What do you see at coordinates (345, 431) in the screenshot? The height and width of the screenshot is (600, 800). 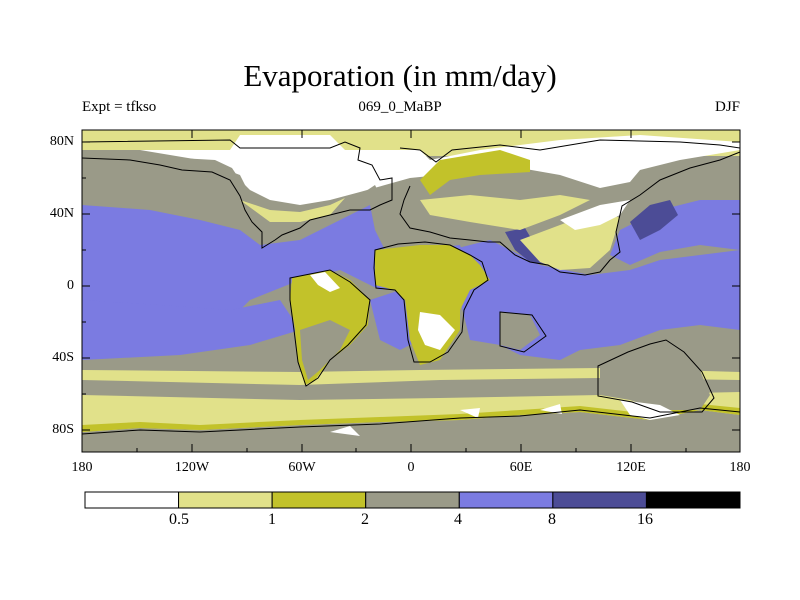 I see `field-antarctic-ice-a` at bounding box center [345, 431].